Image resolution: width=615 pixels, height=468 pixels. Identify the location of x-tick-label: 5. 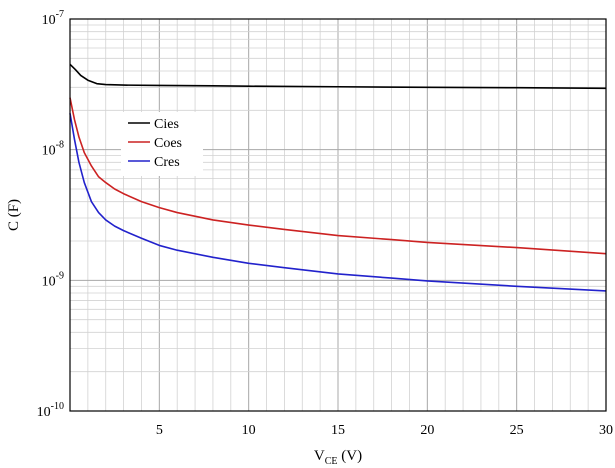
(159, 430).